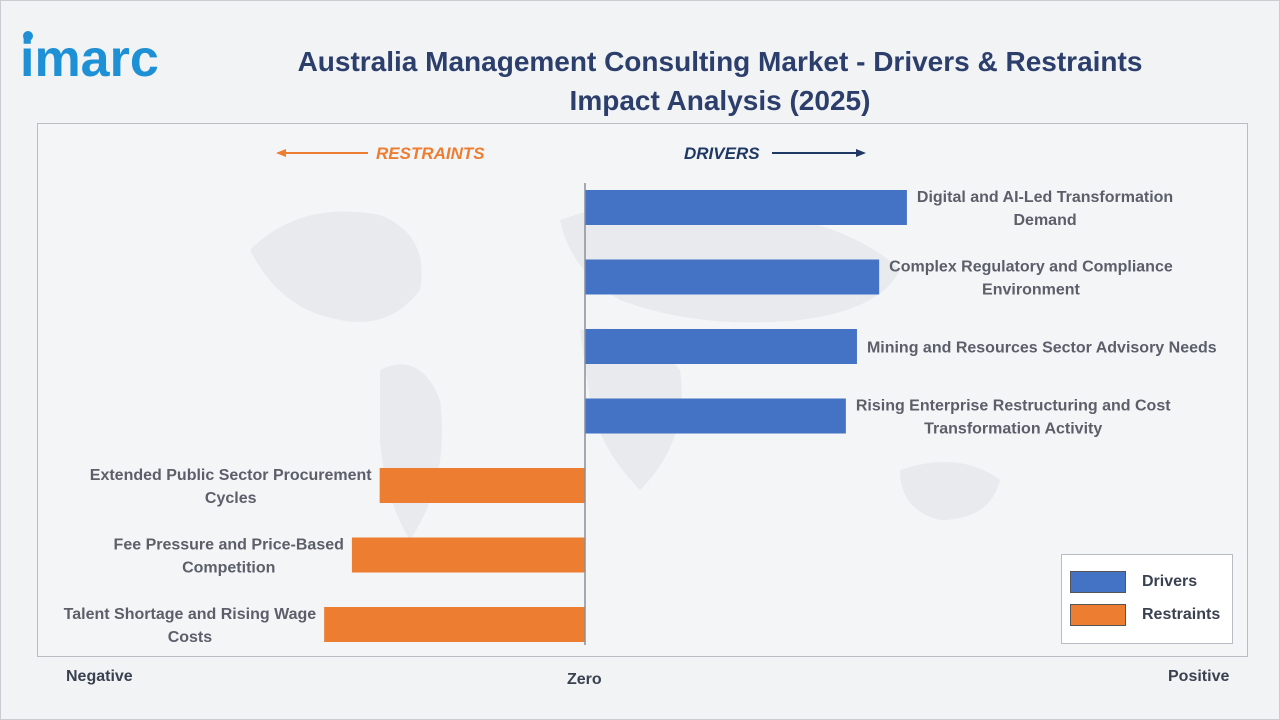 The width and height of the screenshot is (1280, 720). What do you see at coordinates (1098, 615) in the screenshot?
I see `legend-swatch-restraints` at bounding box center [1098, 615].